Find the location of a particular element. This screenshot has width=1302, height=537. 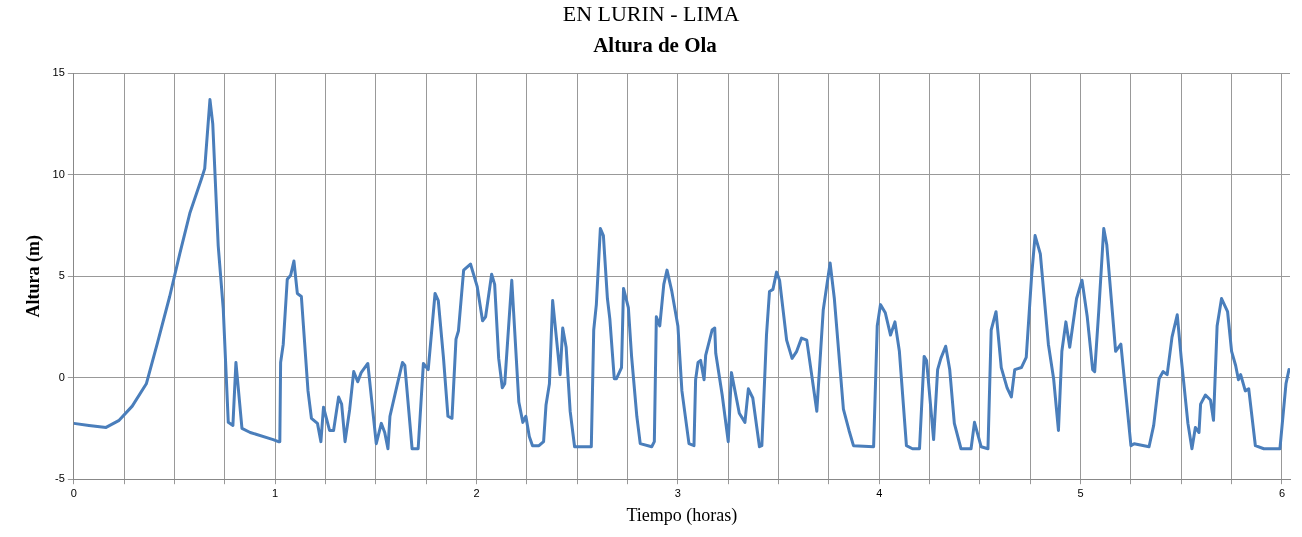

x-tick-label: 3 is located at coordinates (677, 492).